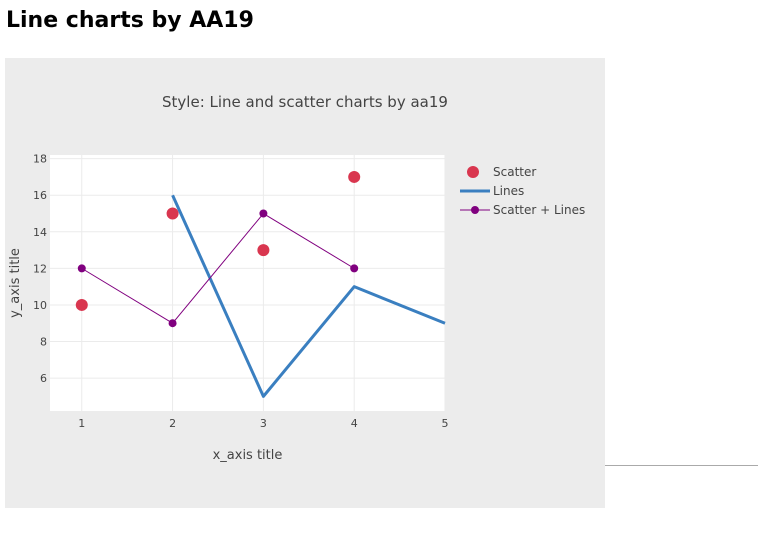  I want to click on series-scatter, so click(218, 240).